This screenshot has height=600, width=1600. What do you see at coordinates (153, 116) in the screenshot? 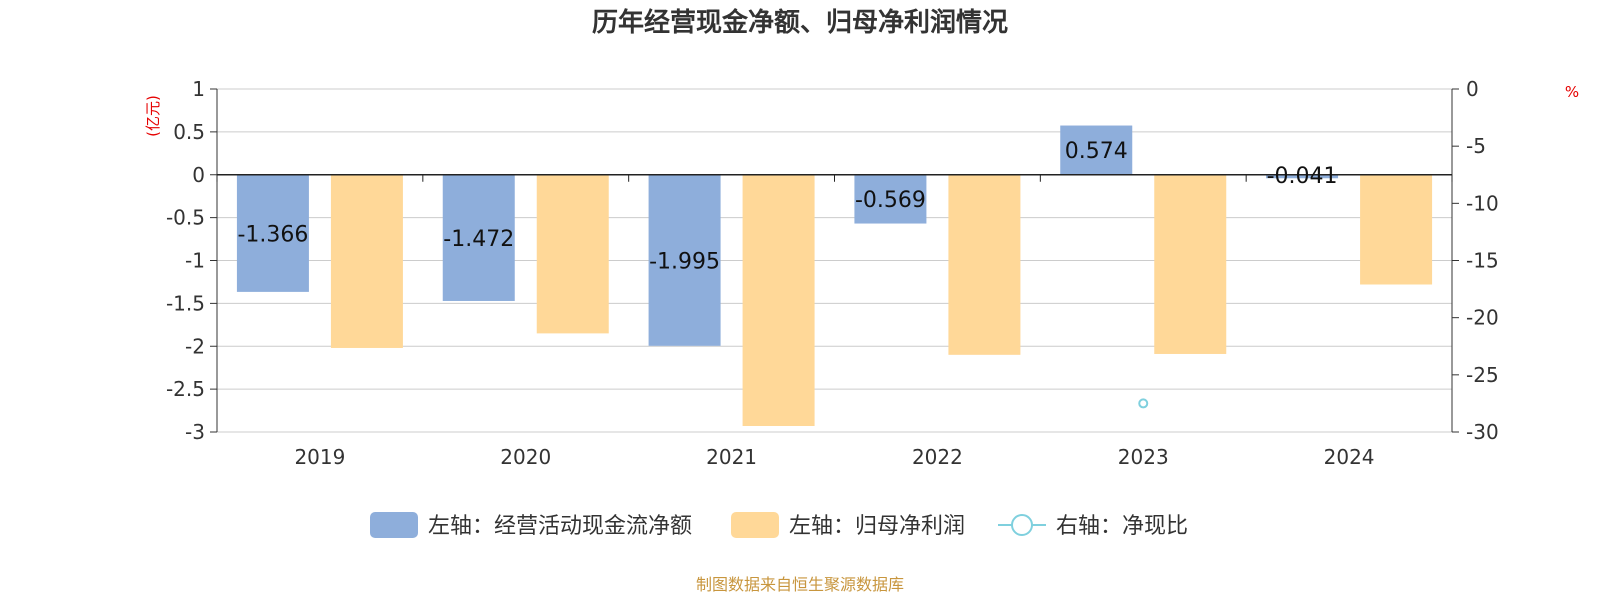
I see `left-axis-unit: (亿元)` at bounding box center [153, 116].